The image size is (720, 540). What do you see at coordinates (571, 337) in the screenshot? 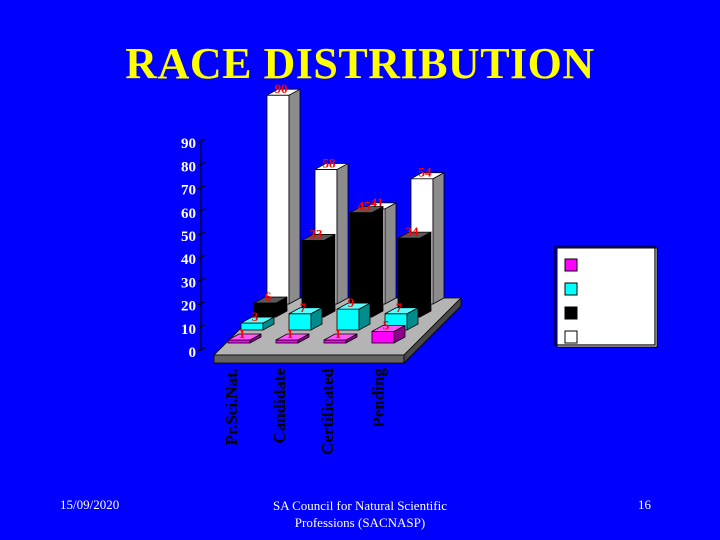
I see `legend-swatch-white` at bounding box center [571, 337].